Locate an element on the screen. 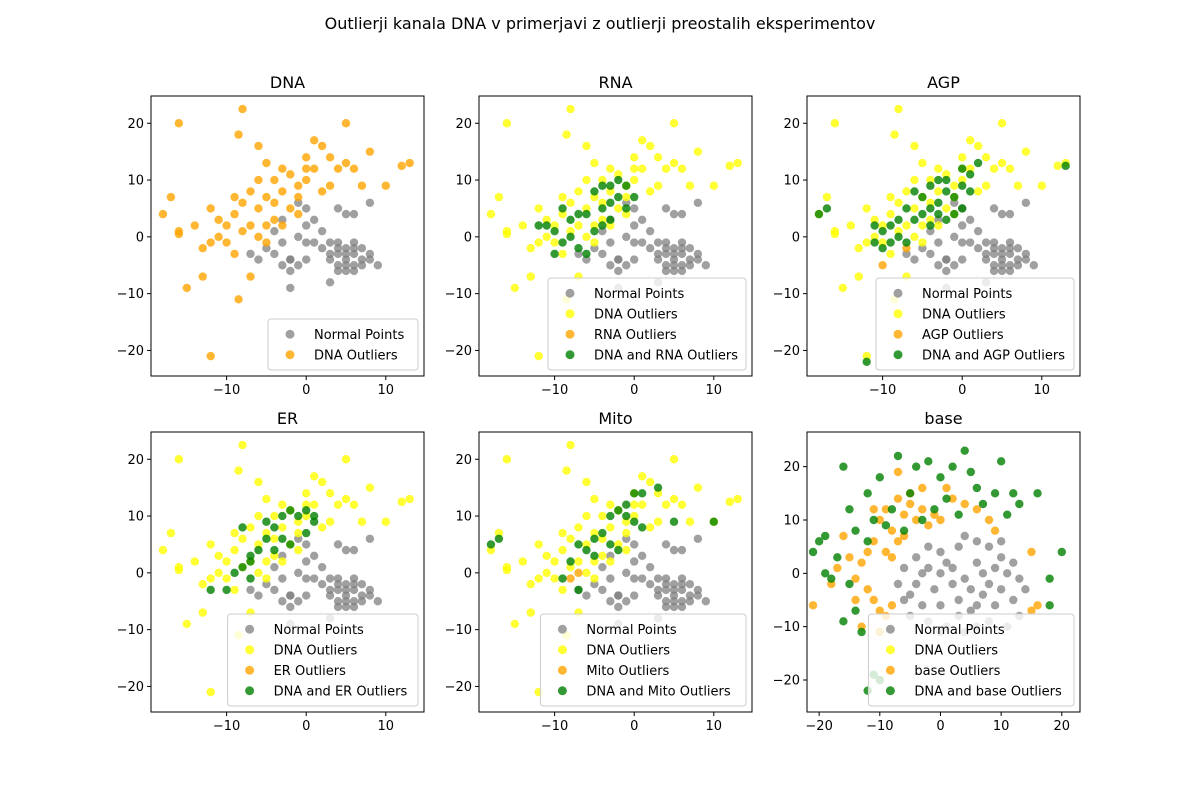  x-tick-label: −10 is located at coordinates (554, 390).